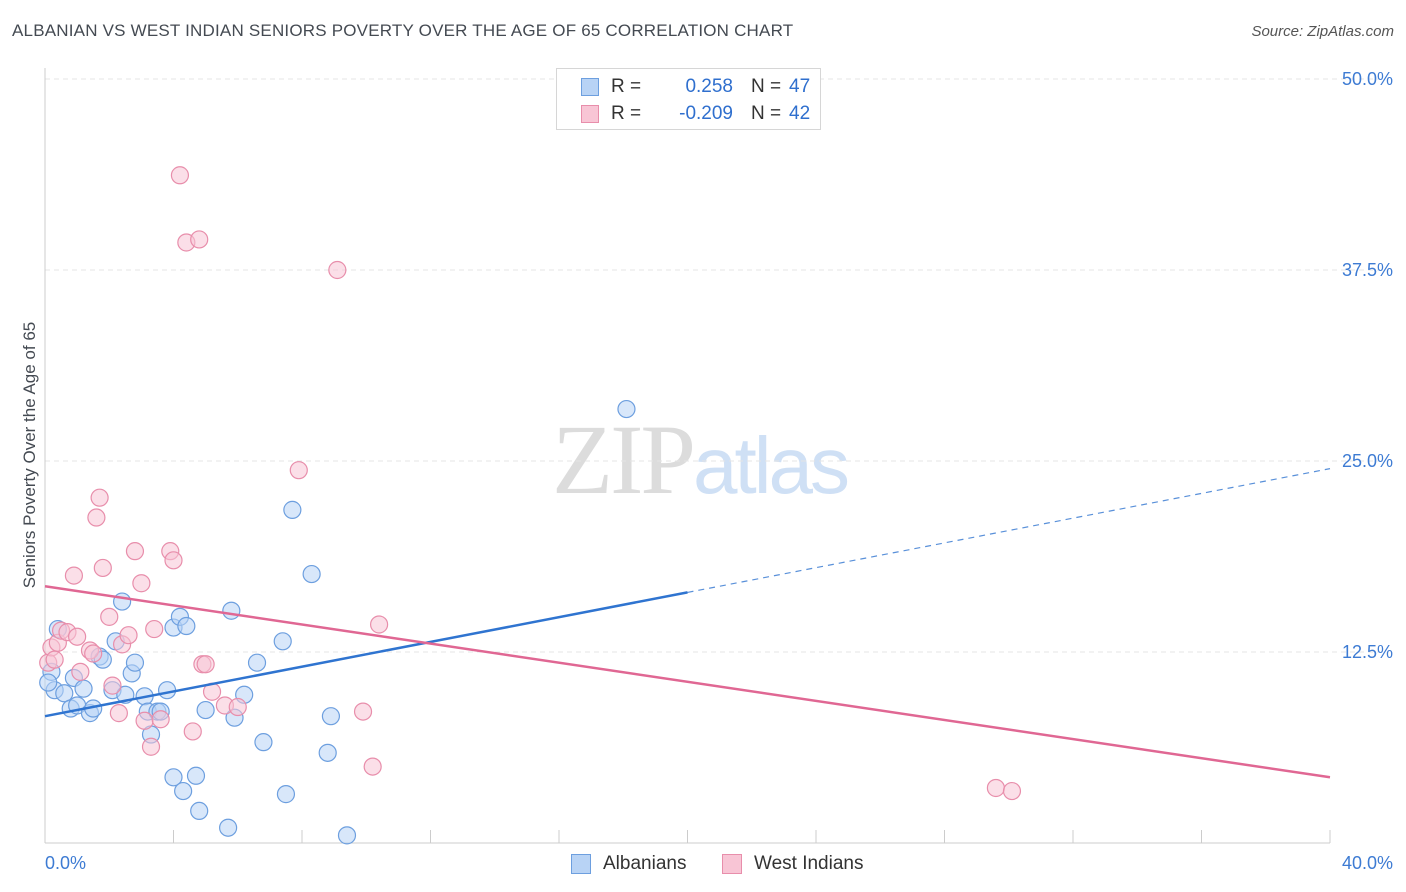  I want to click on zipatlas-watermark: ZIPatlas, so click(701, 459).